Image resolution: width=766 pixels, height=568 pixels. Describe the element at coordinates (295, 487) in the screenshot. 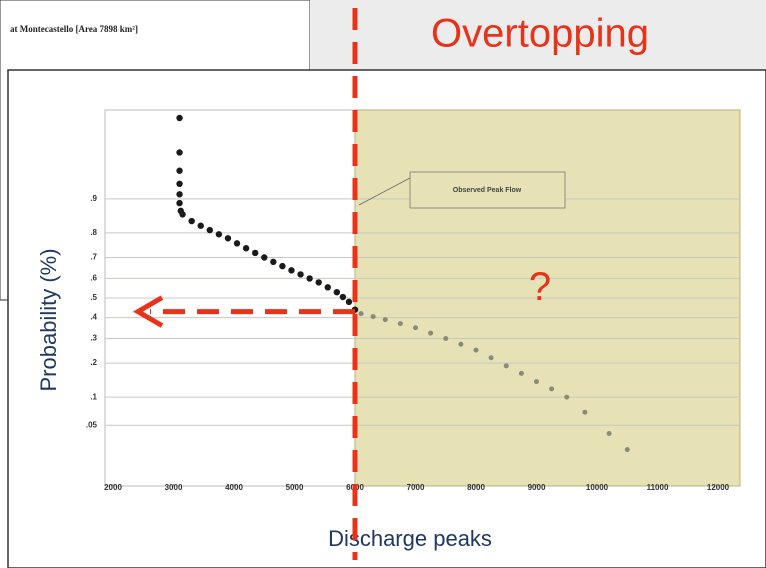

I see `x-tick-label: 5000` at that location.